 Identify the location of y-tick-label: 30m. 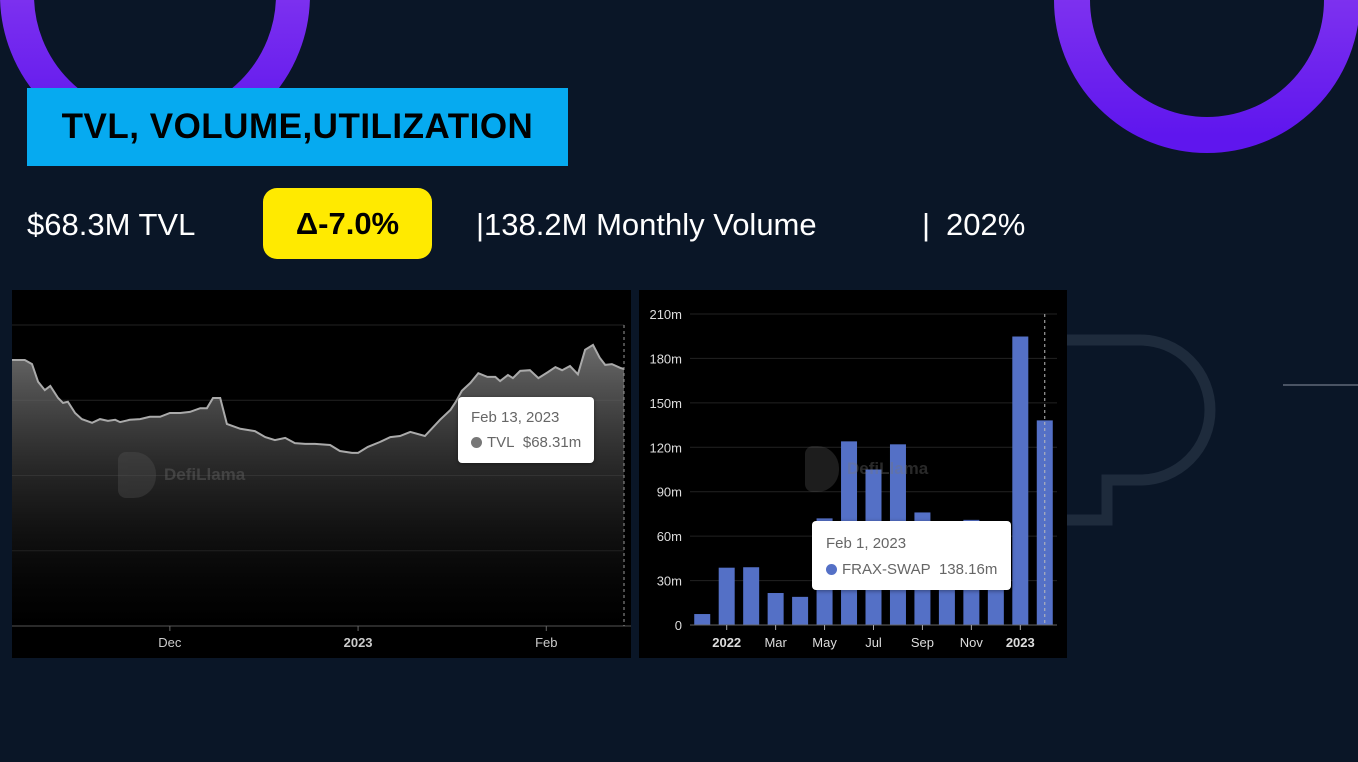
(669, 581).